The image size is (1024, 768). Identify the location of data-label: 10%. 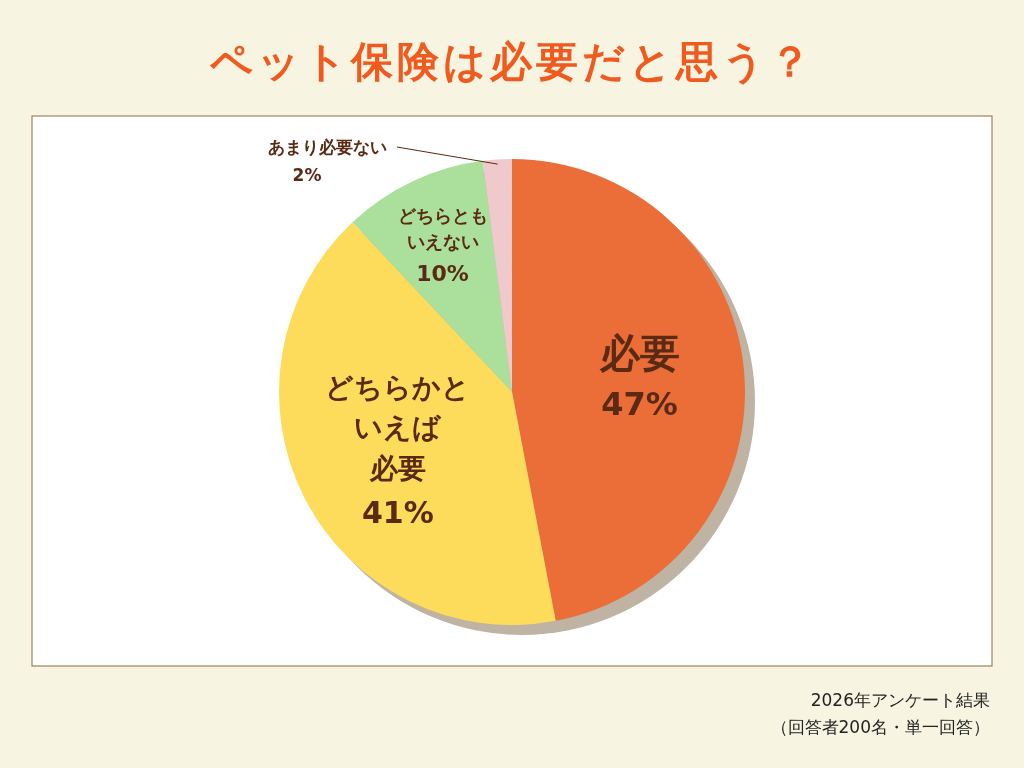
(442, 273).